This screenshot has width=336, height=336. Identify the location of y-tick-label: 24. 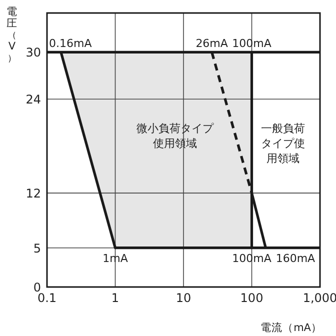
(33, 99).